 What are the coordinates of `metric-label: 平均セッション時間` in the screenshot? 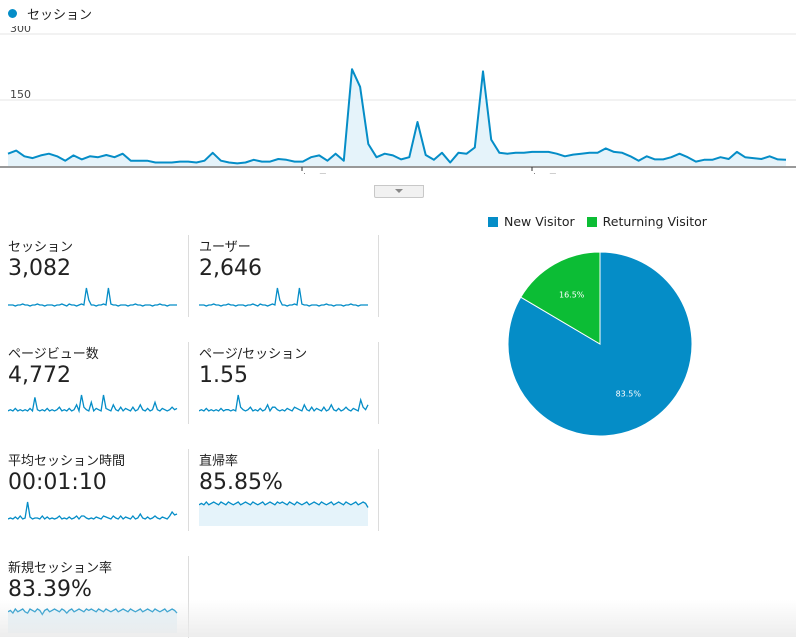 It's located at (67, 461).